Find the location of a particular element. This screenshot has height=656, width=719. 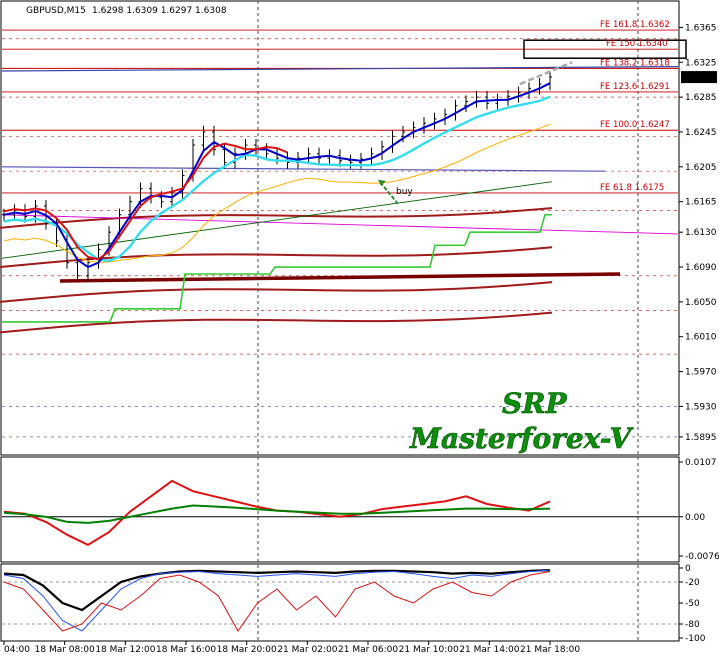

price-tick-label: 1.6285 is located at coordinates (701, 98).